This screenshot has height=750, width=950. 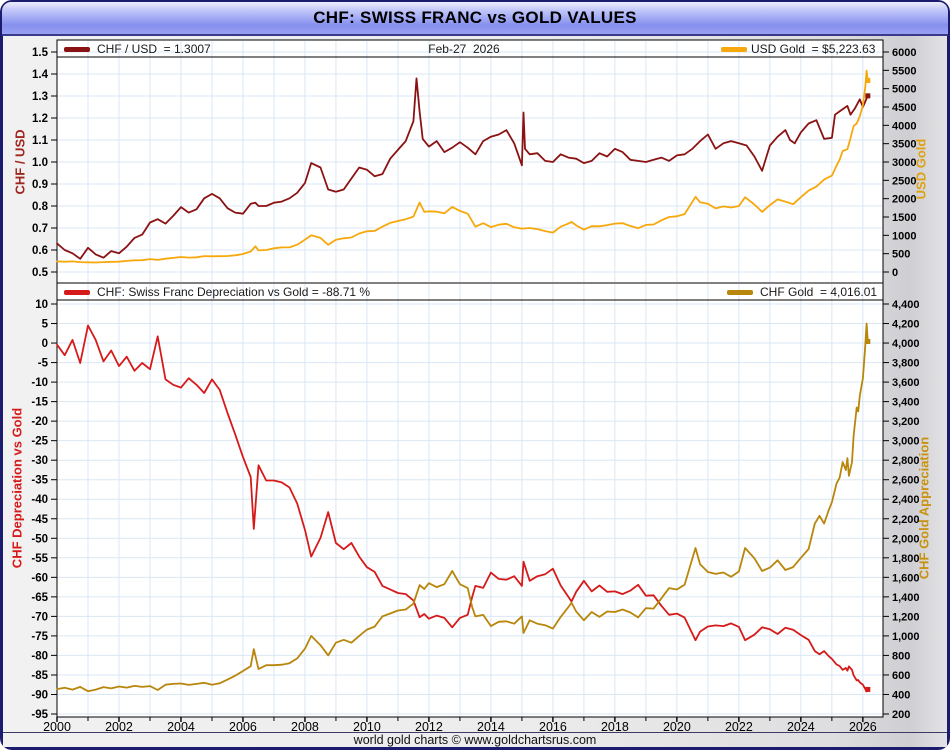 I want to click on x-axis-tick-label: 2014, so click(x=491, y=727).